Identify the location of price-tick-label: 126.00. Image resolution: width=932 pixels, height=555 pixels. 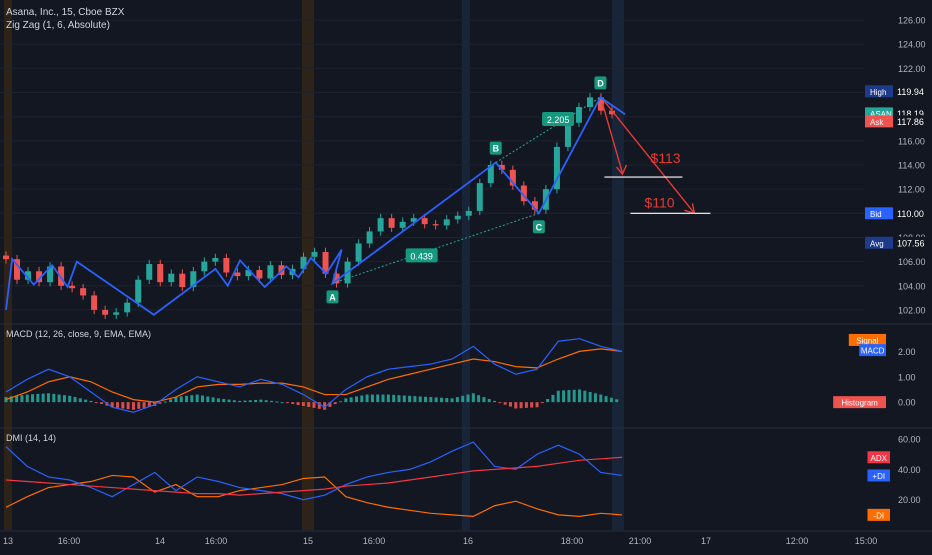
(912, 21).